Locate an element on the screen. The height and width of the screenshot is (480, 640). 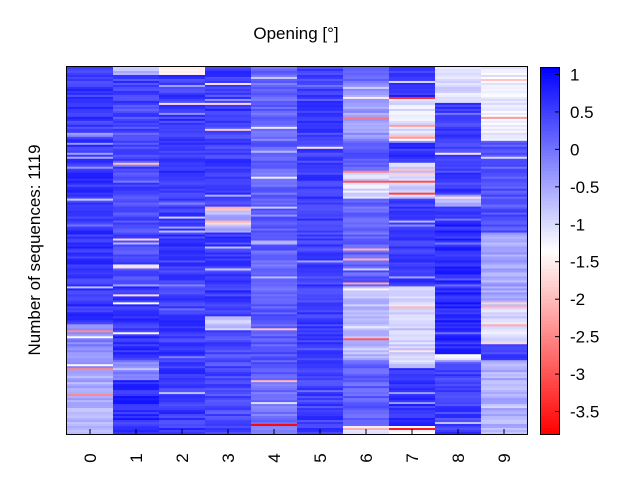
x-tick-label: 5 is located at coordinates (320, 457).